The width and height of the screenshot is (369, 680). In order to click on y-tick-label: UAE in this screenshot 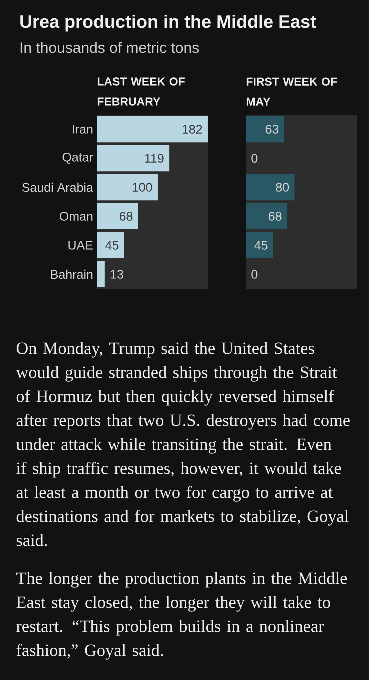, I will do `click(80, 245)`.